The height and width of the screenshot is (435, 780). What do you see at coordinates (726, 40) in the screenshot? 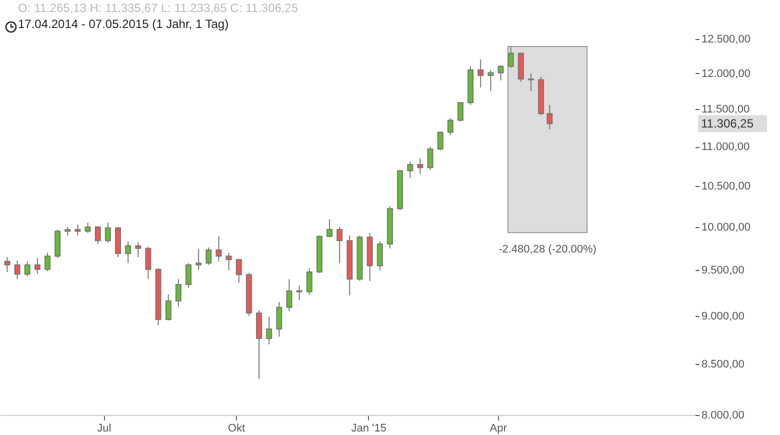
I see `y-tick-label: 12.500,00` at bounding box center [726, 40].